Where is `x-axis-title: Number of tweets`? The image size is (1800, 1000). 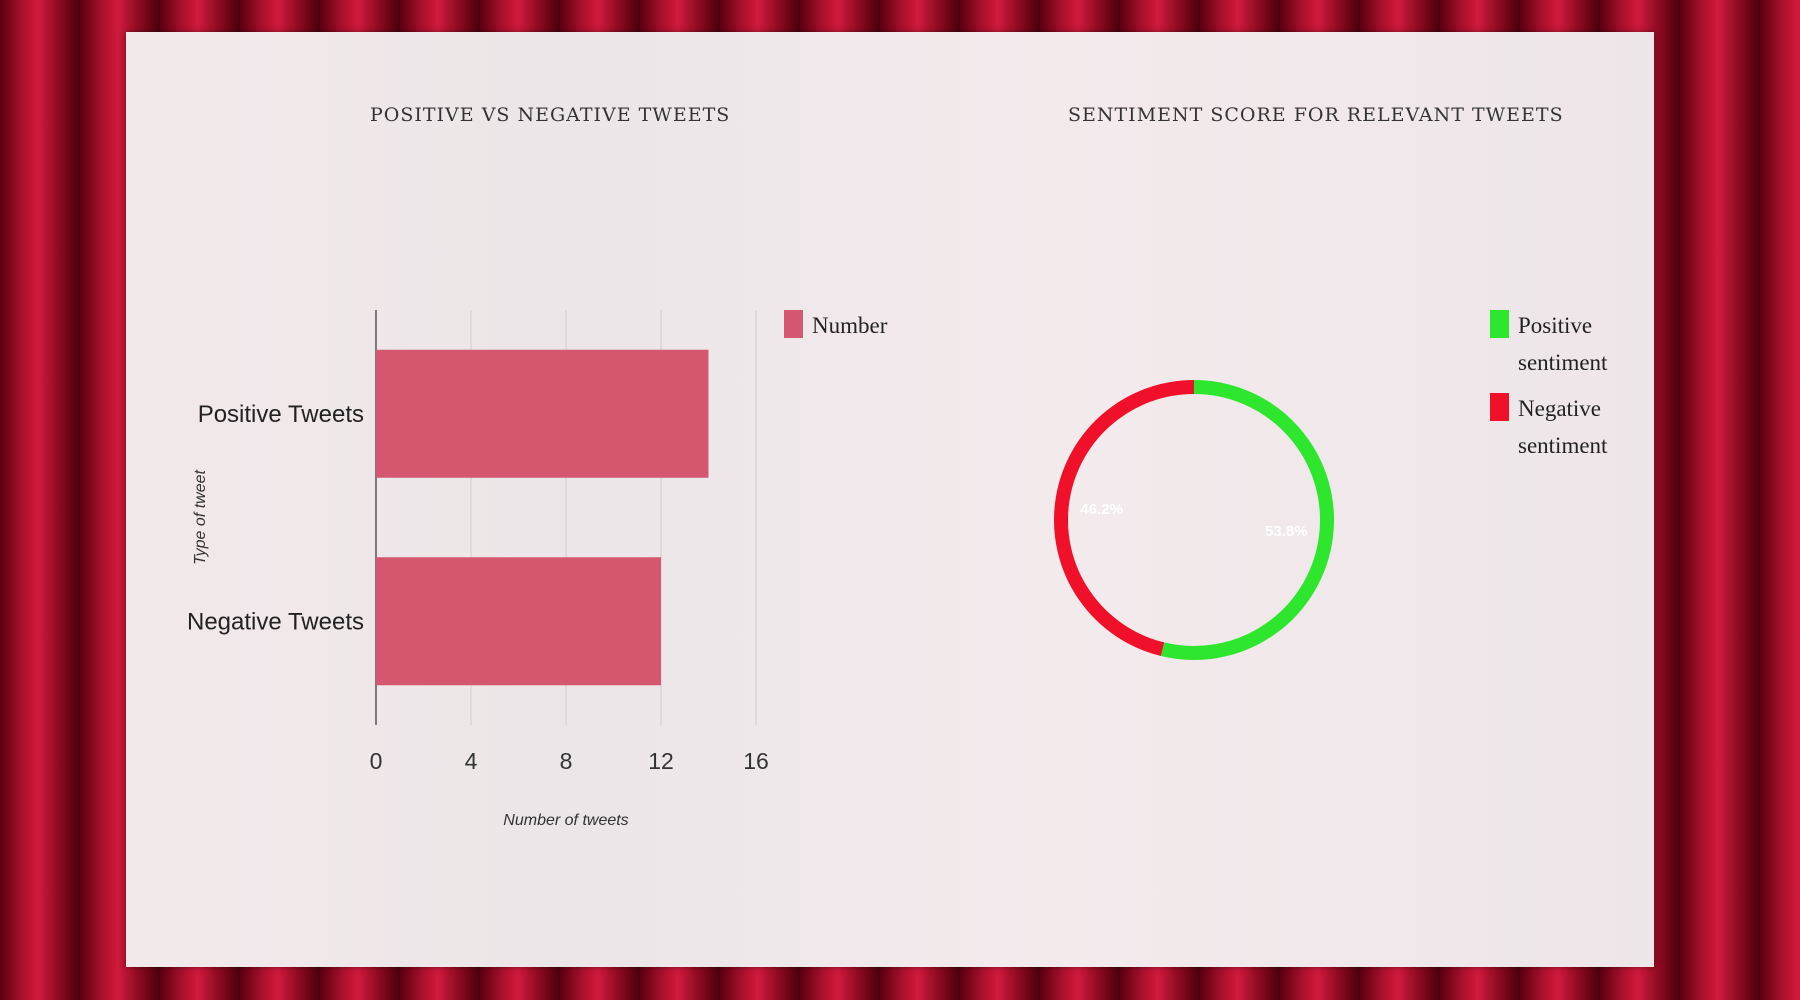
x-axis-title: Number of tweets is located at coordinates (565, 820).